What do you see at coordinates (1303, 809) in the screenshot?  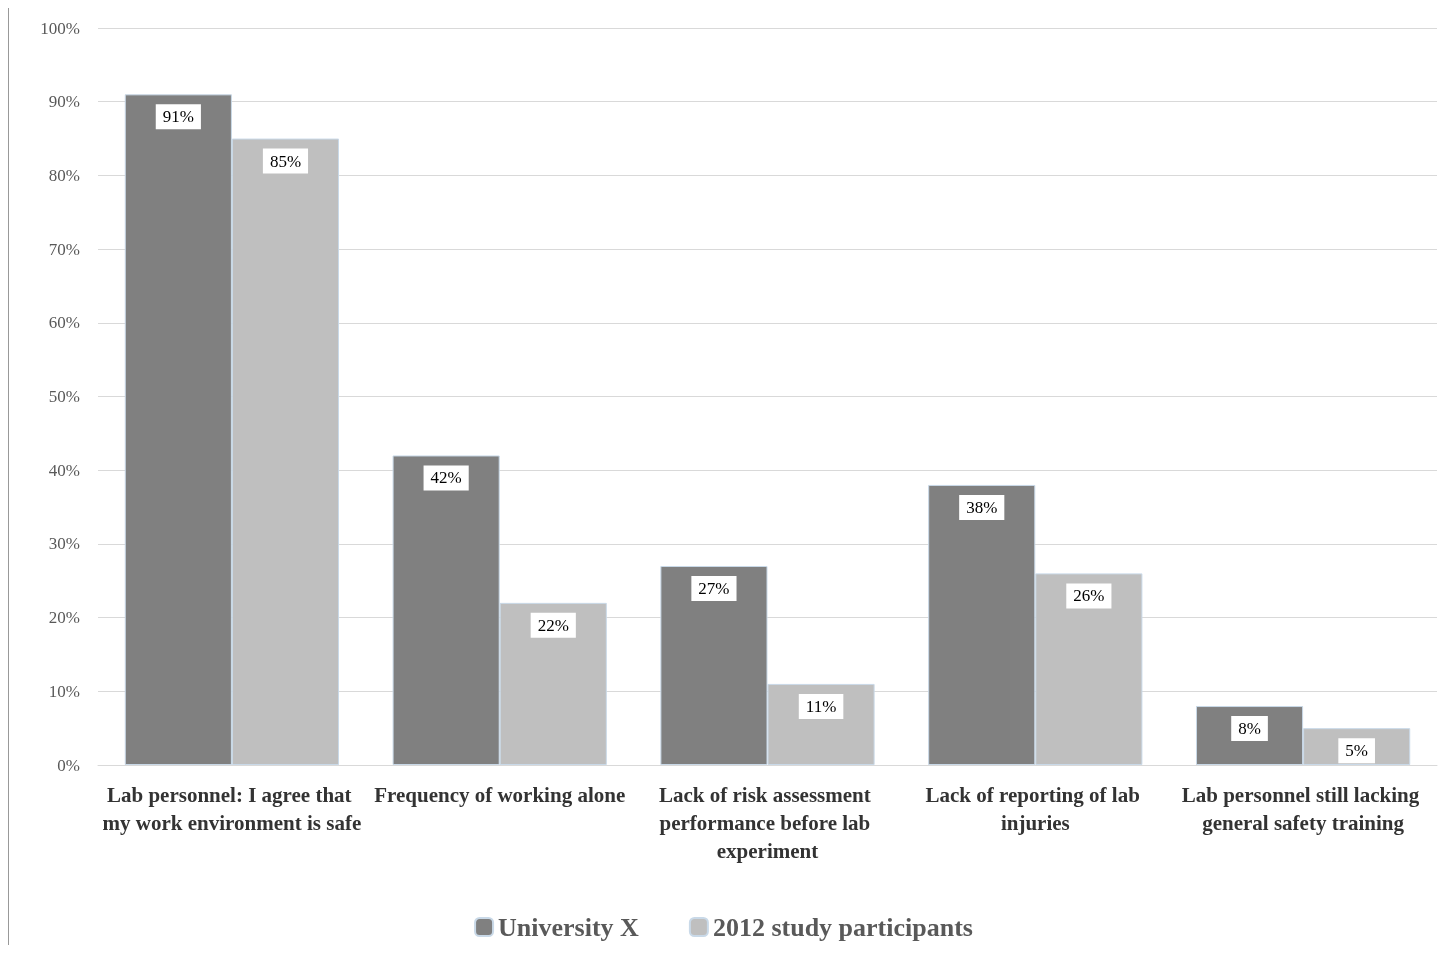 I see `x-tick-label: Lab personnel still lacking general safety training` at bounding box center [1303, 809].